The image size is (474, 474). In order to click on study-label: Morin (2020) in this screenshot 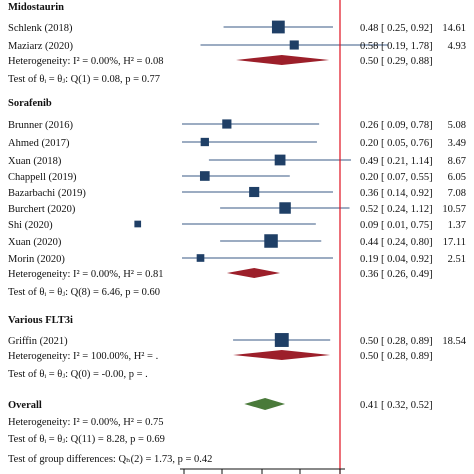, I will do `click(36, 259)`.